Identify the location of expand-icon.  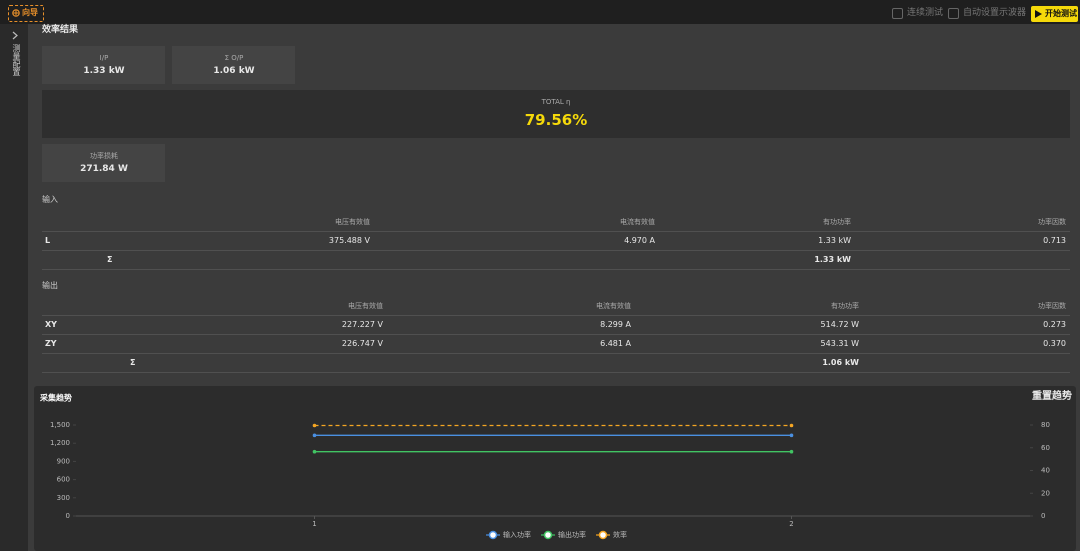
(15, 35).